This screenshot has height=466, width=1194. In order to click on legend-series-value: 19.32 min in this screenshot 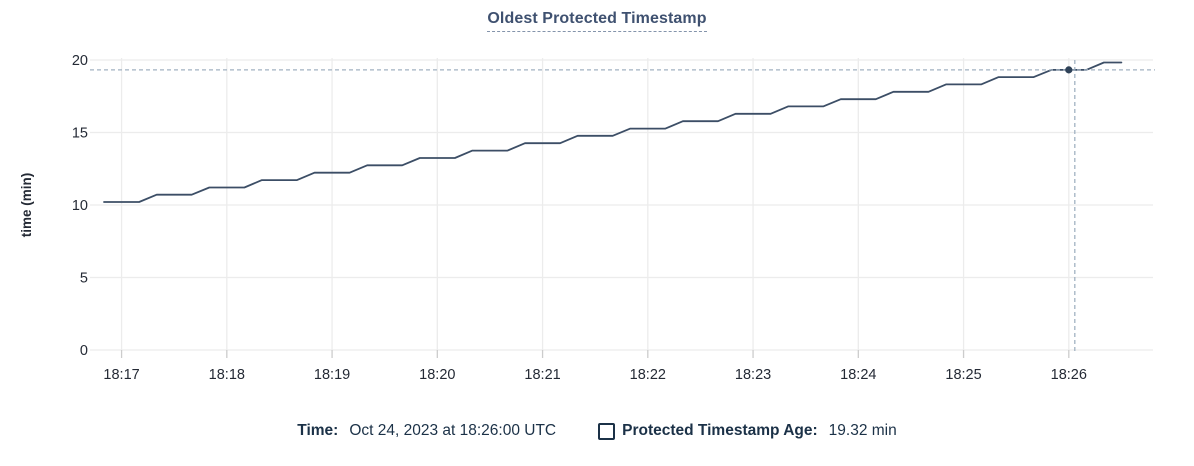, I will do `click(862, 430)`.